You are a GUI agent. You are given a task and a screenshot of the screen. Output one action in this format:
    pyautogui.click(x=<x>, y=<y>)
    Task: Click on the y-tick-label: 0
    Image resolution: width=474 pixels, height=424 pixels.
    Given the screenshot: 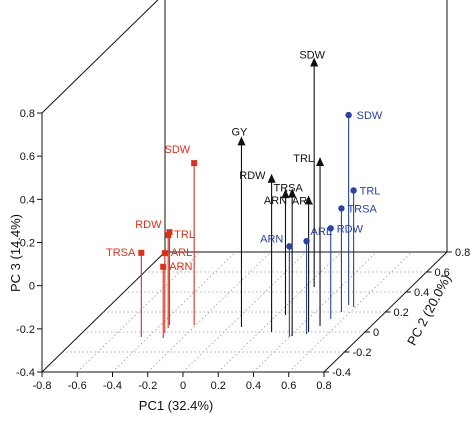 What is the action you would take?
    pyautogui.click(x=376, y=333)
    